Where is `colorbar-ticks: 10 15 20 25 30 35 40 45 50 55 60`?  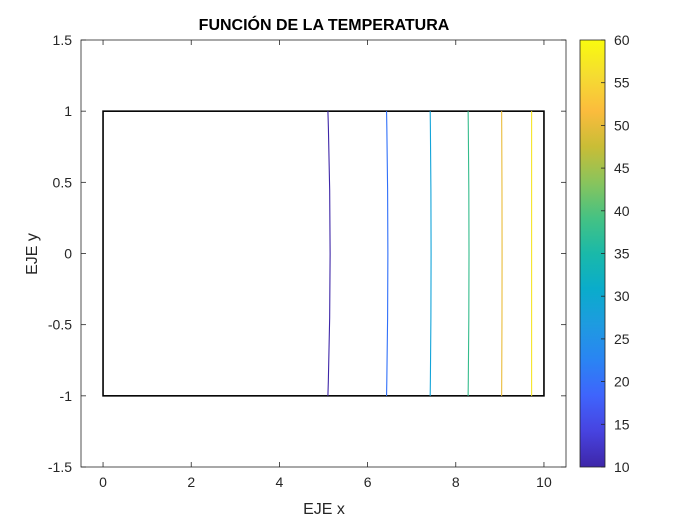
colorbar-ticks: 10 15 20 25 30 35 40 45 50 55 60 is located at coordinates (615, 253).